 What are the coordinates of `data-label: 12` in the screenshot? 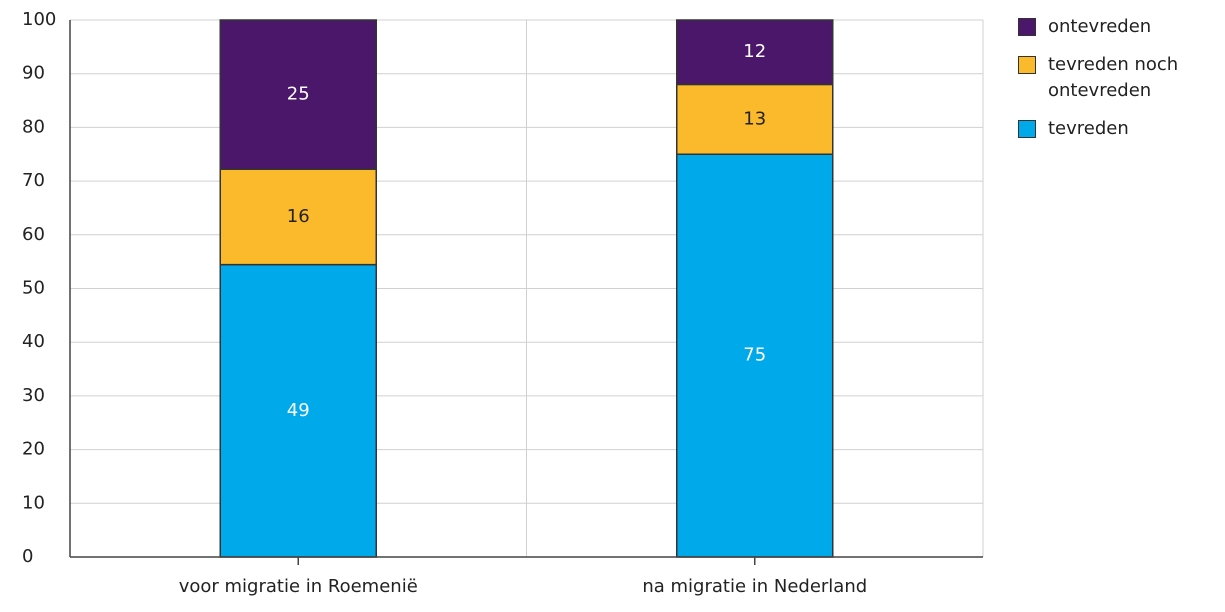 It's located at (754, 51).